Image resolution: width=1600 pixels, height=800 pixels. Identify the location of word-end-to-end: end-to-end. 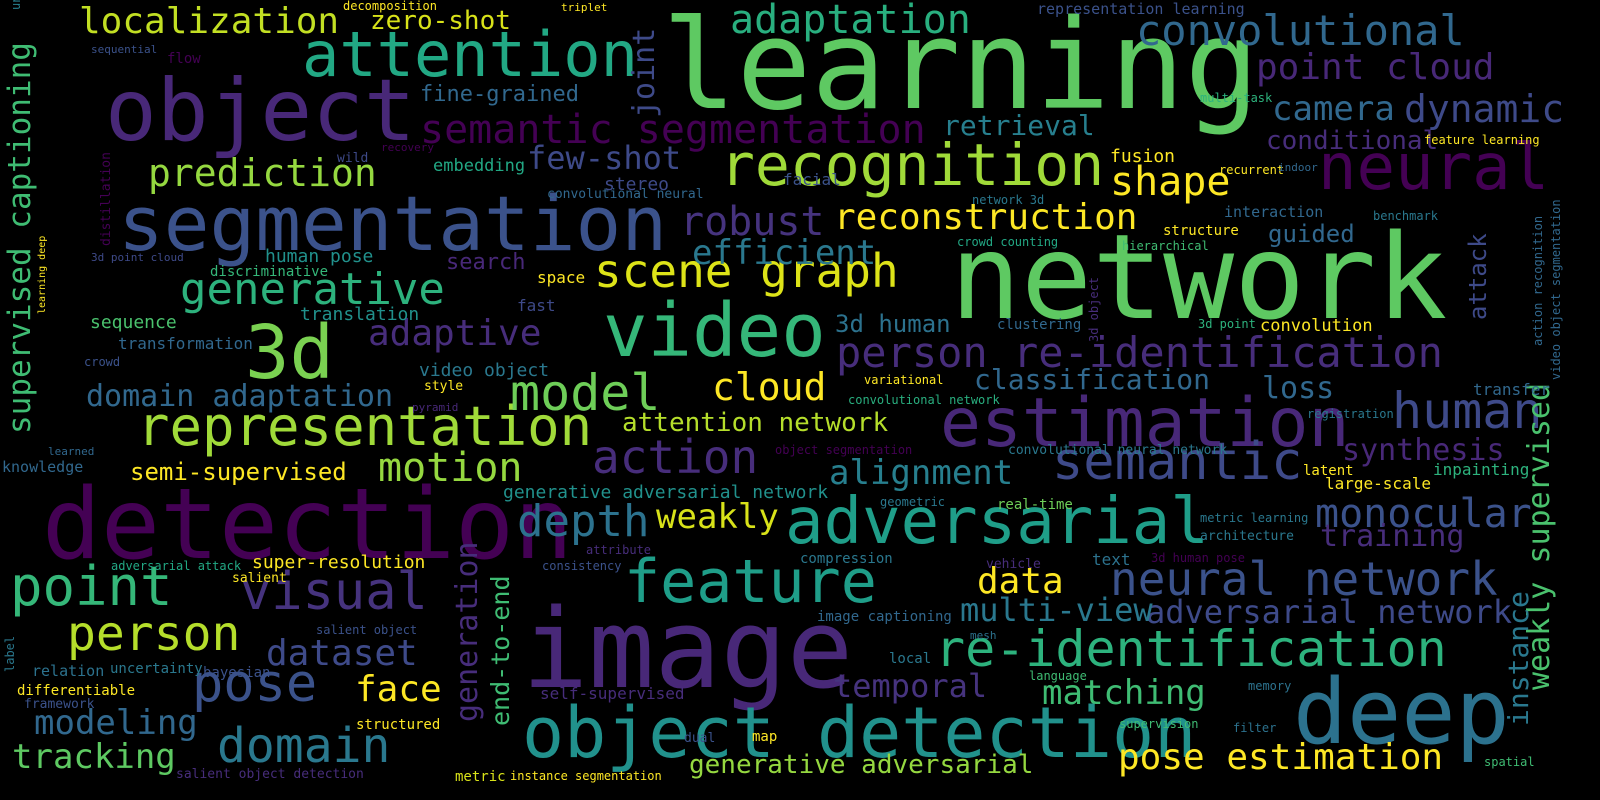
(500, 650).